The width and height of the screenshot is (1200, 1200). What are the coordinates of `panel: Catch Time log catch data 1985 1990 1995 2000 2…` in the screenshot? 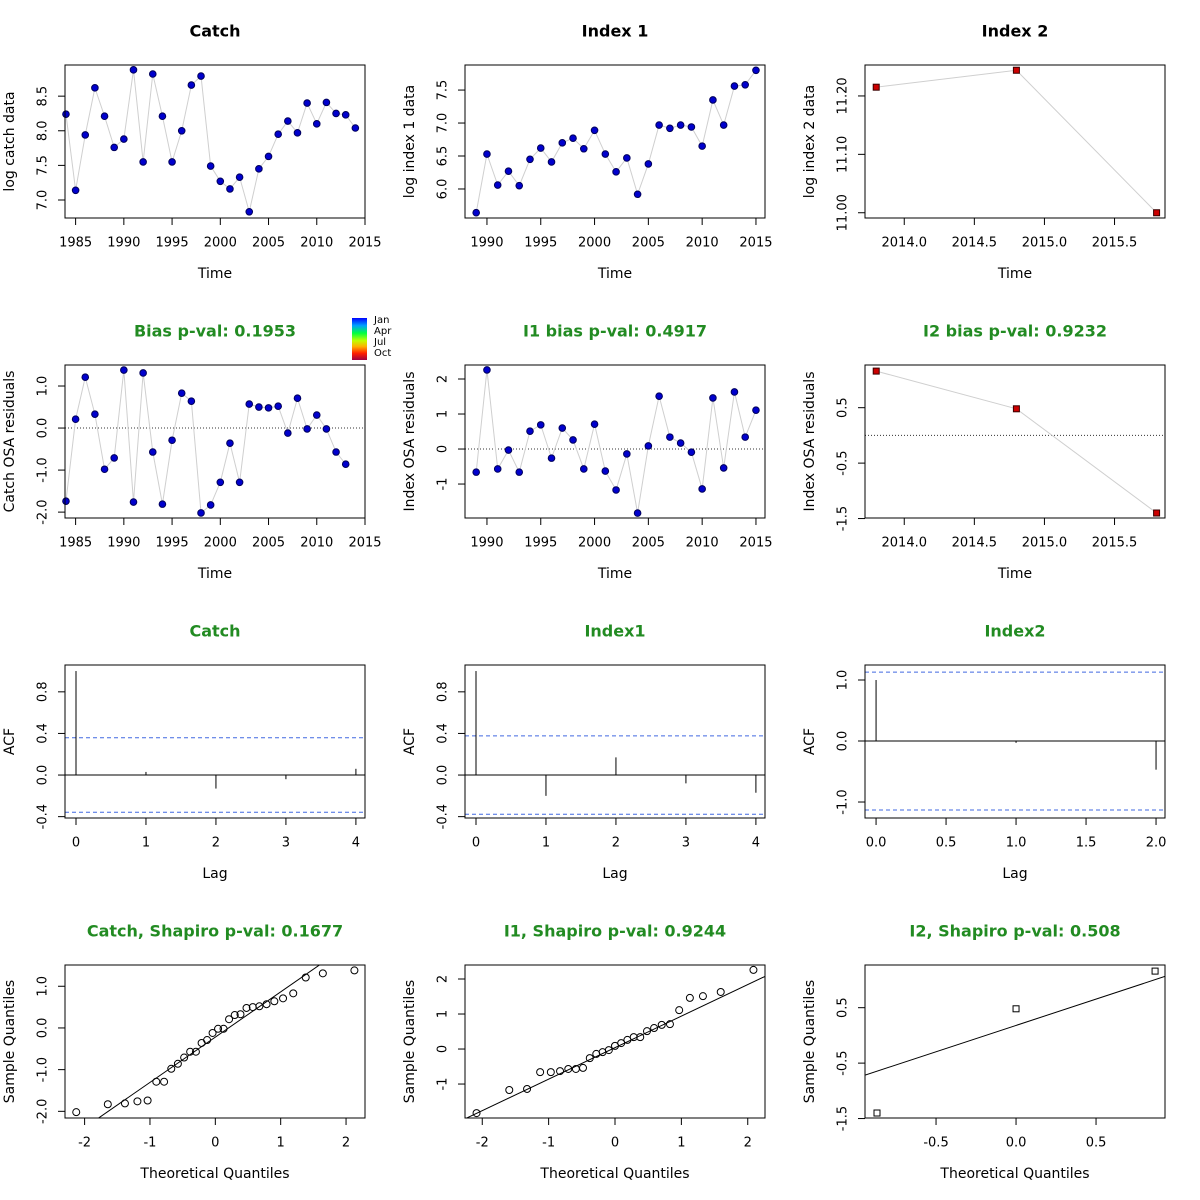 It's located at (192, 152).